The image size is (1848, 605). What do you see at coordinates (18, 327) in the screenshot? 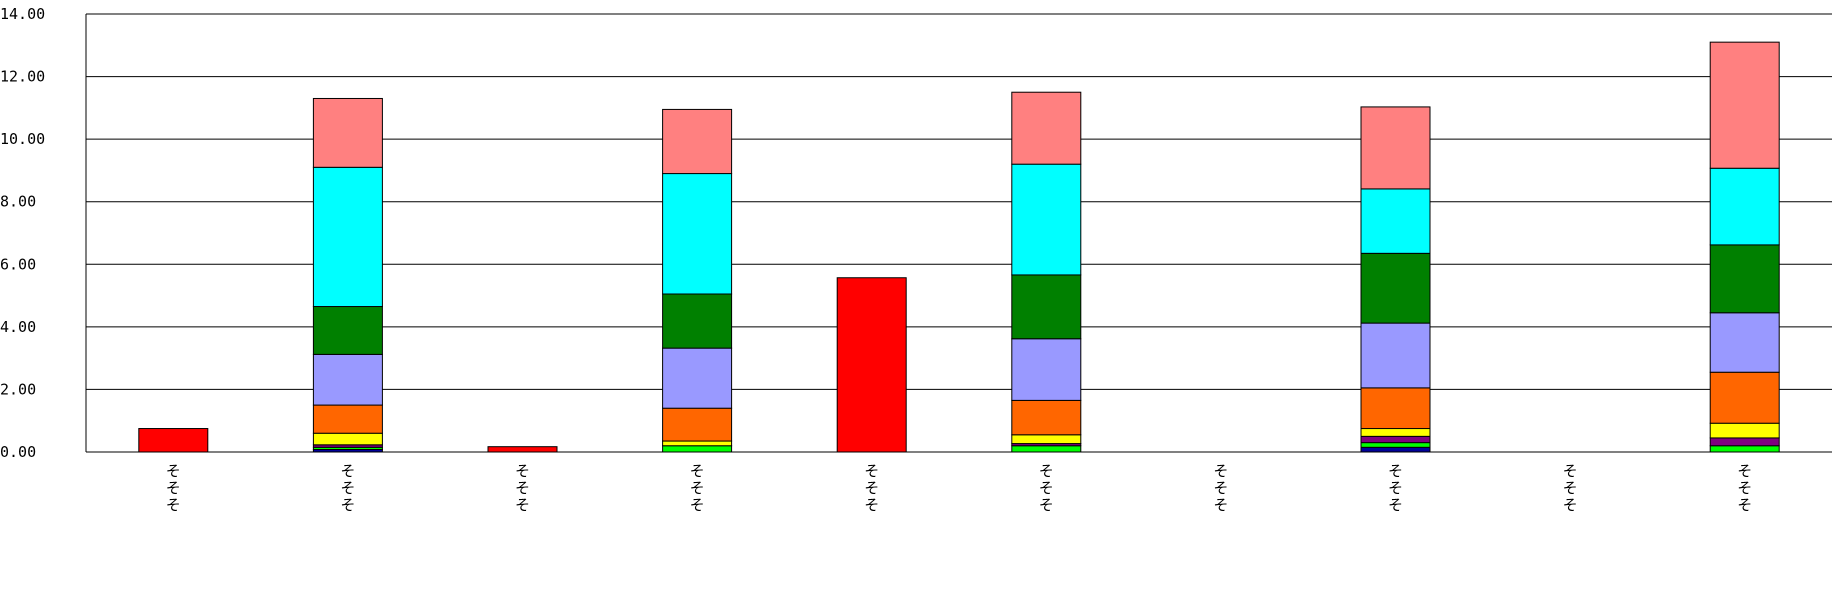
I see `y-tick-label: 4.00` at bounding box center [18, 327].